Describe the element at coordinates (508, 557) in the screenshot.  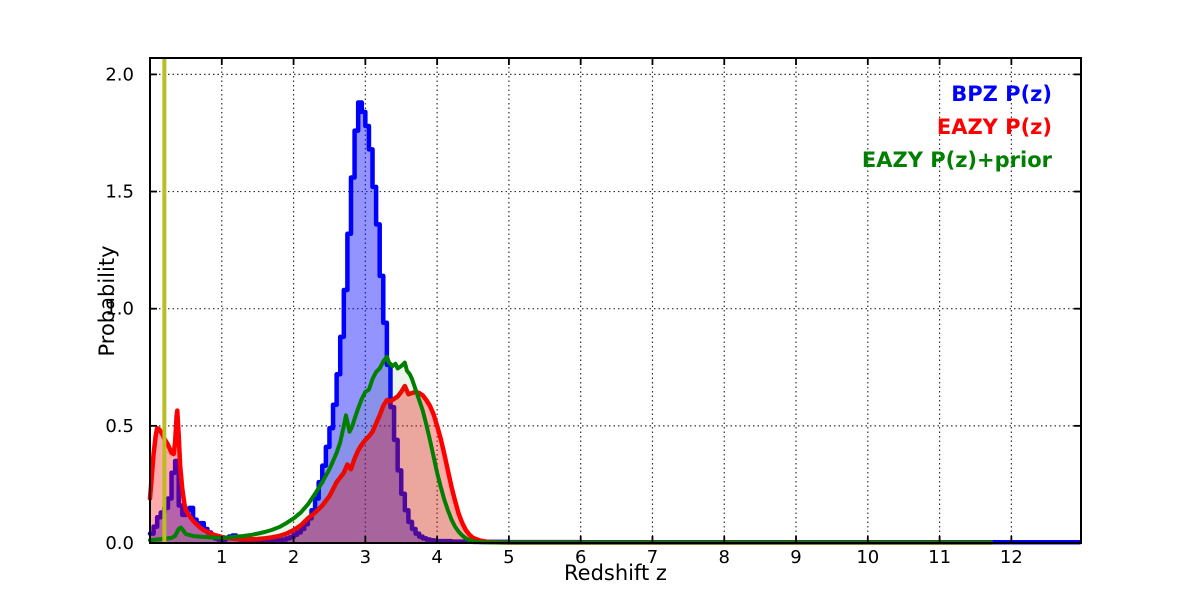
I see `x-tick-label-5: 5` at that location.